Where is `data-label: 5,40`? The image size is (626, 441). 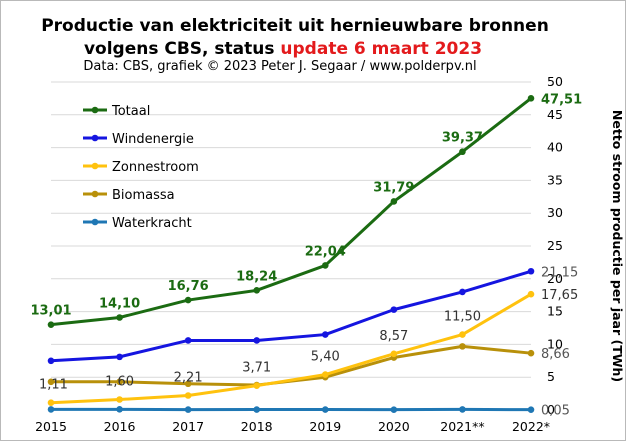
data-label: 5,40 is located at coordinates (325, 357).